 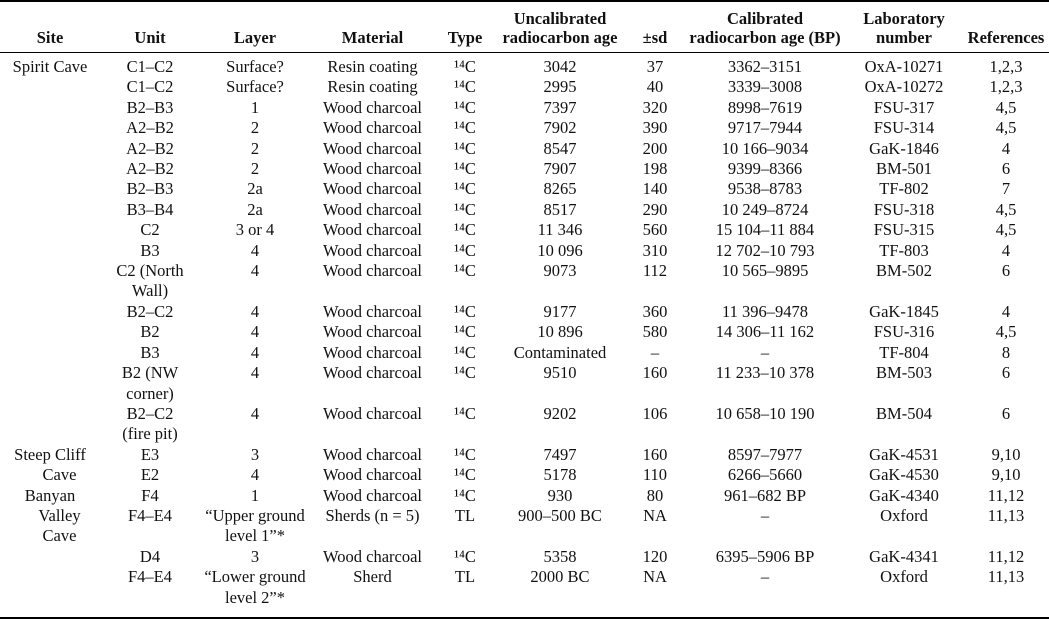 What do you see at coordinates (655, 475) in the screenshot?
I see `cell-sd: 110` at bounding box center [655, 475].